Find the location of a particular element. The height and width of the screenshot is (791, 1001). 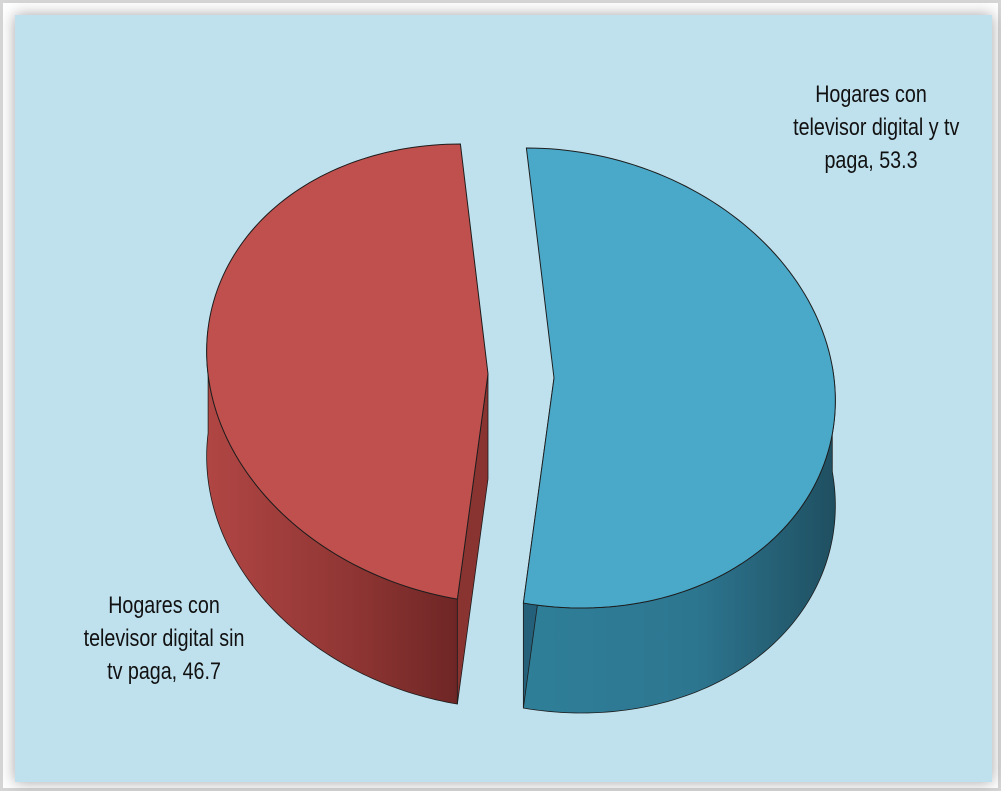

slice-label-line: televisor digital sin is located at coordinates (164, 638).